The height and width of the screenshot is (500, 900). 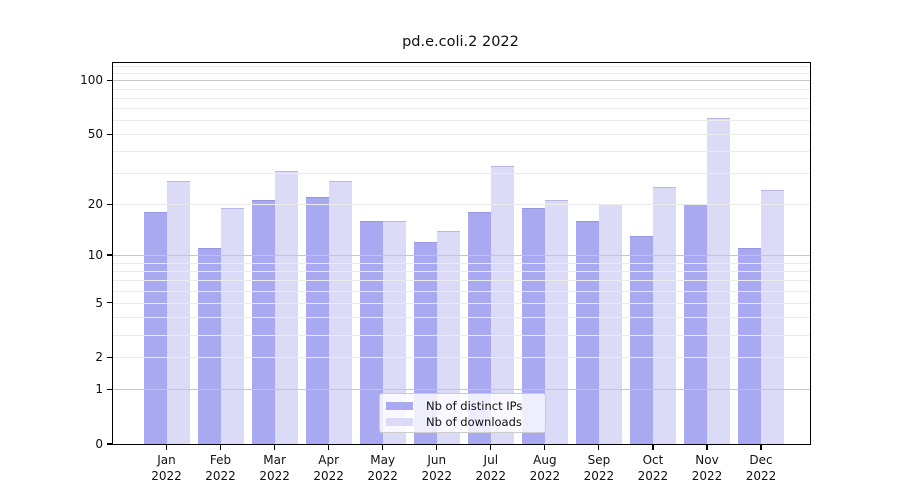 I want to click on bar-distinct-ips-may, so click(x=371, y=332).